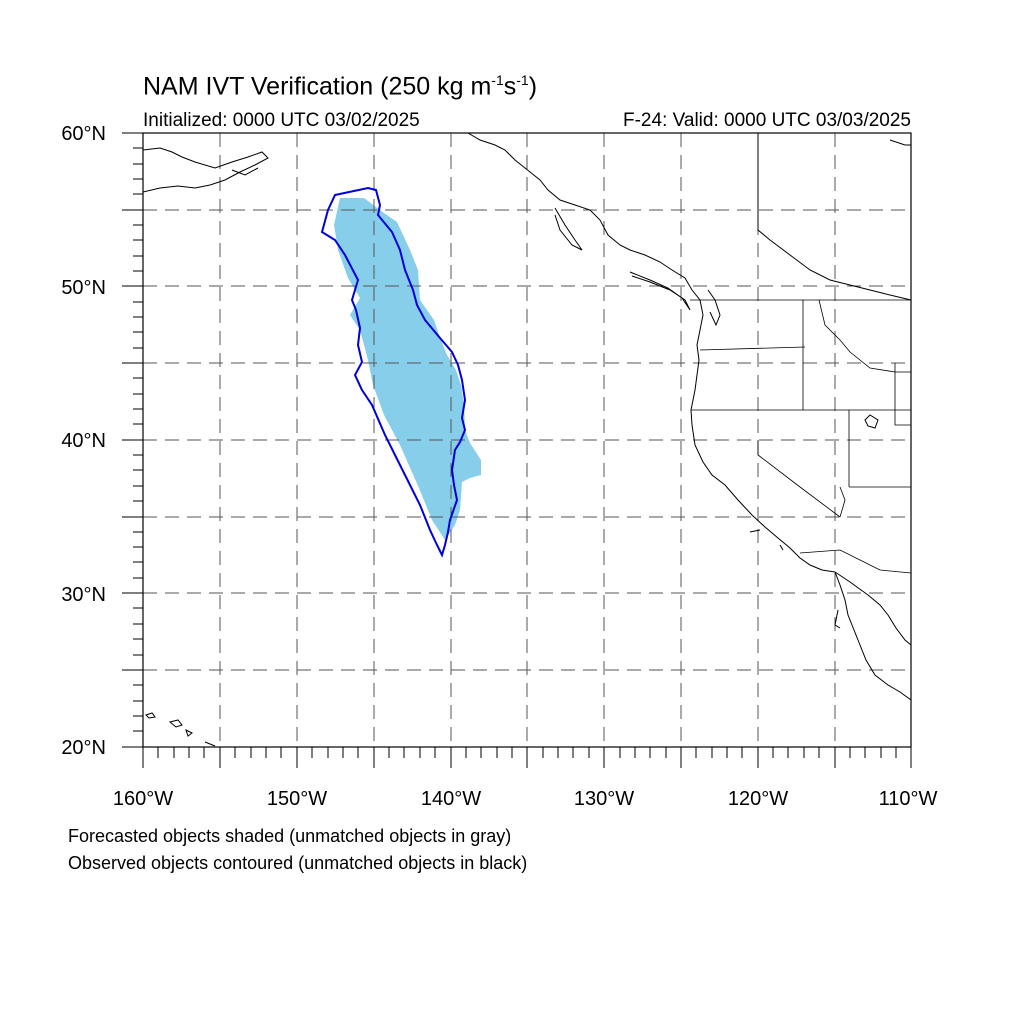 Image resolution: width=1024 pixels, height=1024 pixels. Describe the element at coordinates (525, 799) in the screenshot. I see `longitude-labels: 160°W 150°W 140°W 130°W 120°W 110°W` at that location.